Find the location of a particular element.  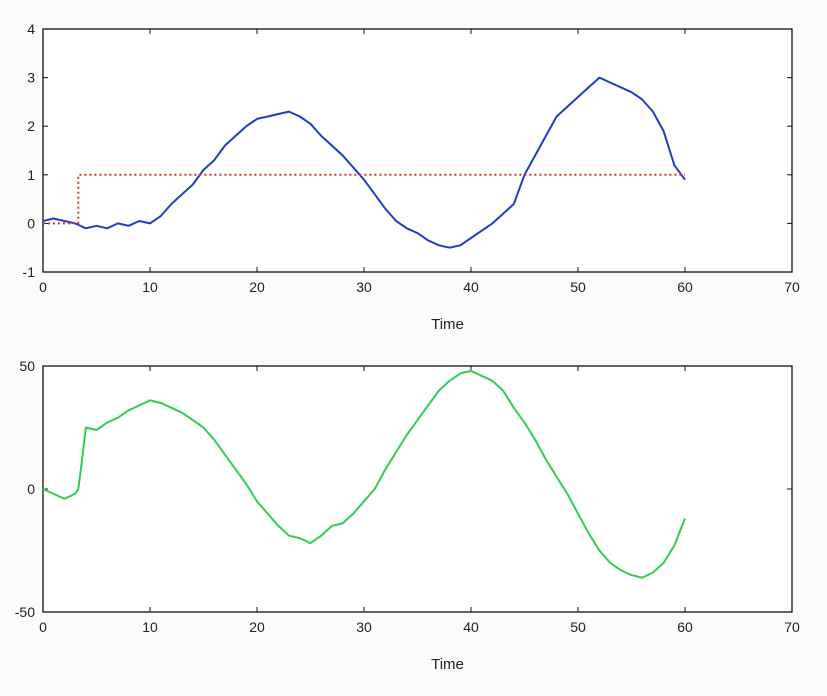

y-tick-label: -50 is located at coordinates (25, 612).